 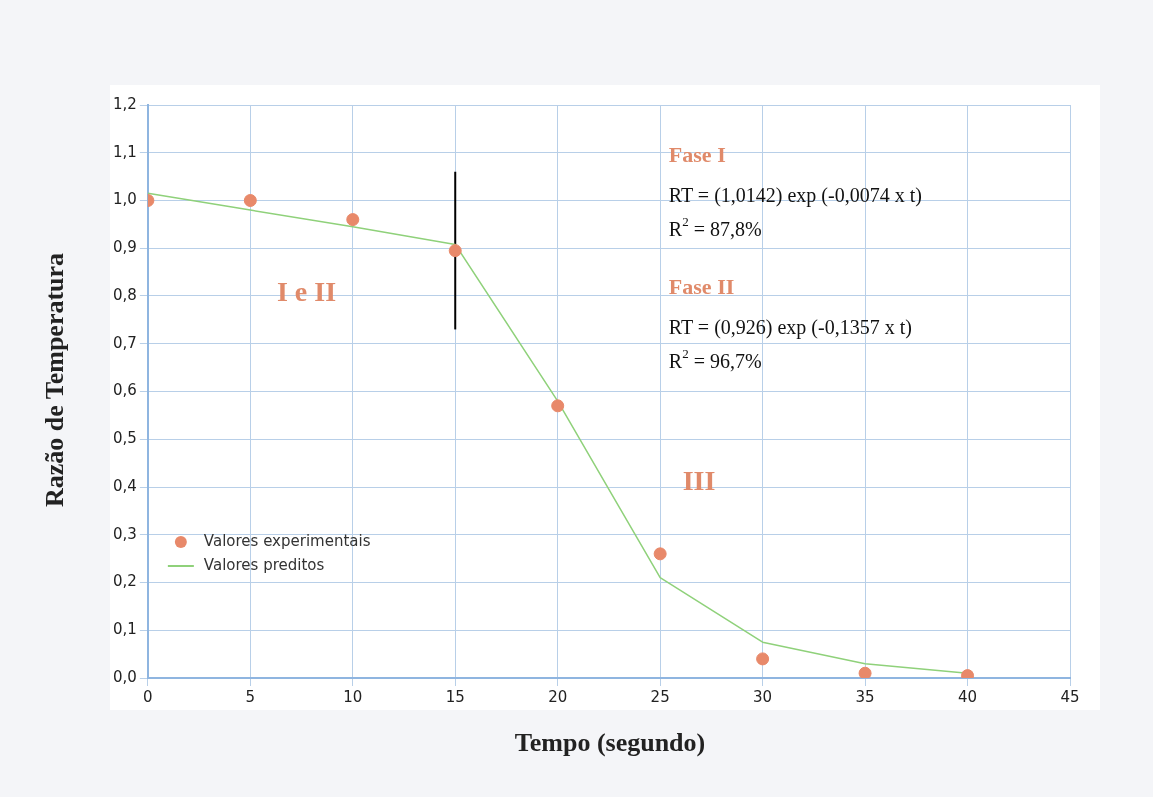 I want to click on annotation: I e II, so click(x=306, y=292).